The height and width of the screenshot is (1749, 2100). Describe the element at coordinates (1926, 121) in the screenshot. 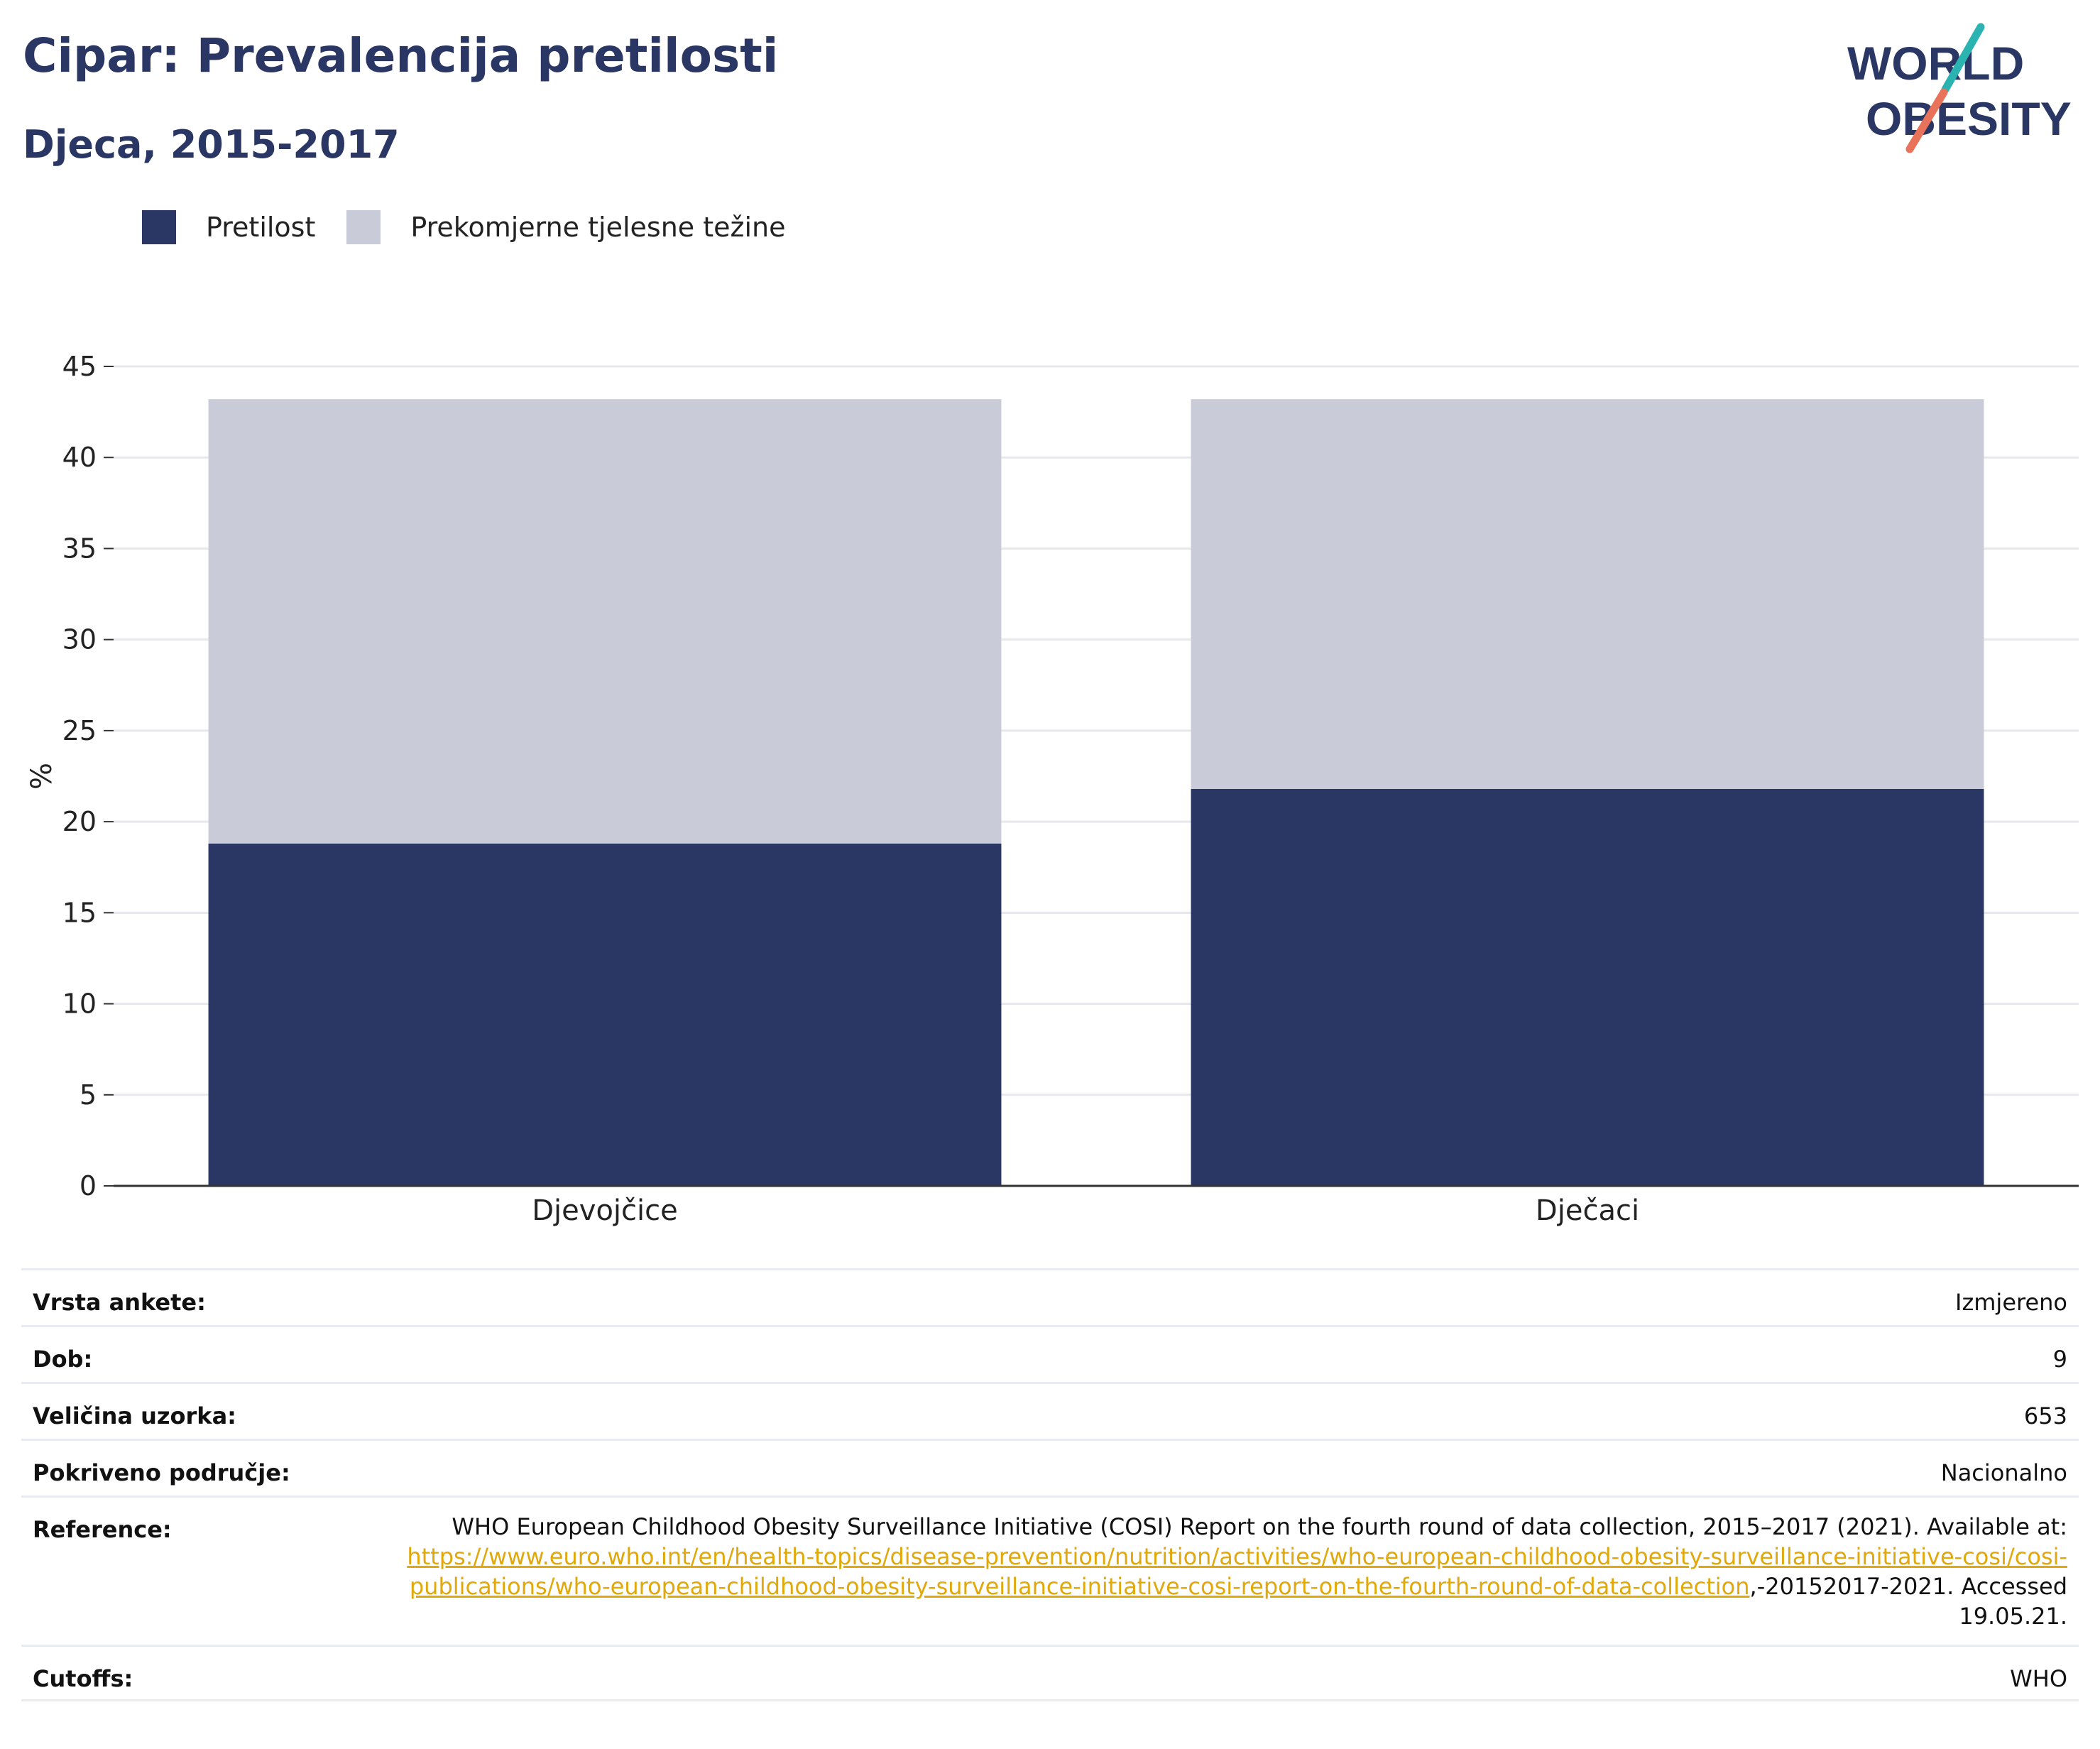

I see `logo-slash-bottom` at that location.